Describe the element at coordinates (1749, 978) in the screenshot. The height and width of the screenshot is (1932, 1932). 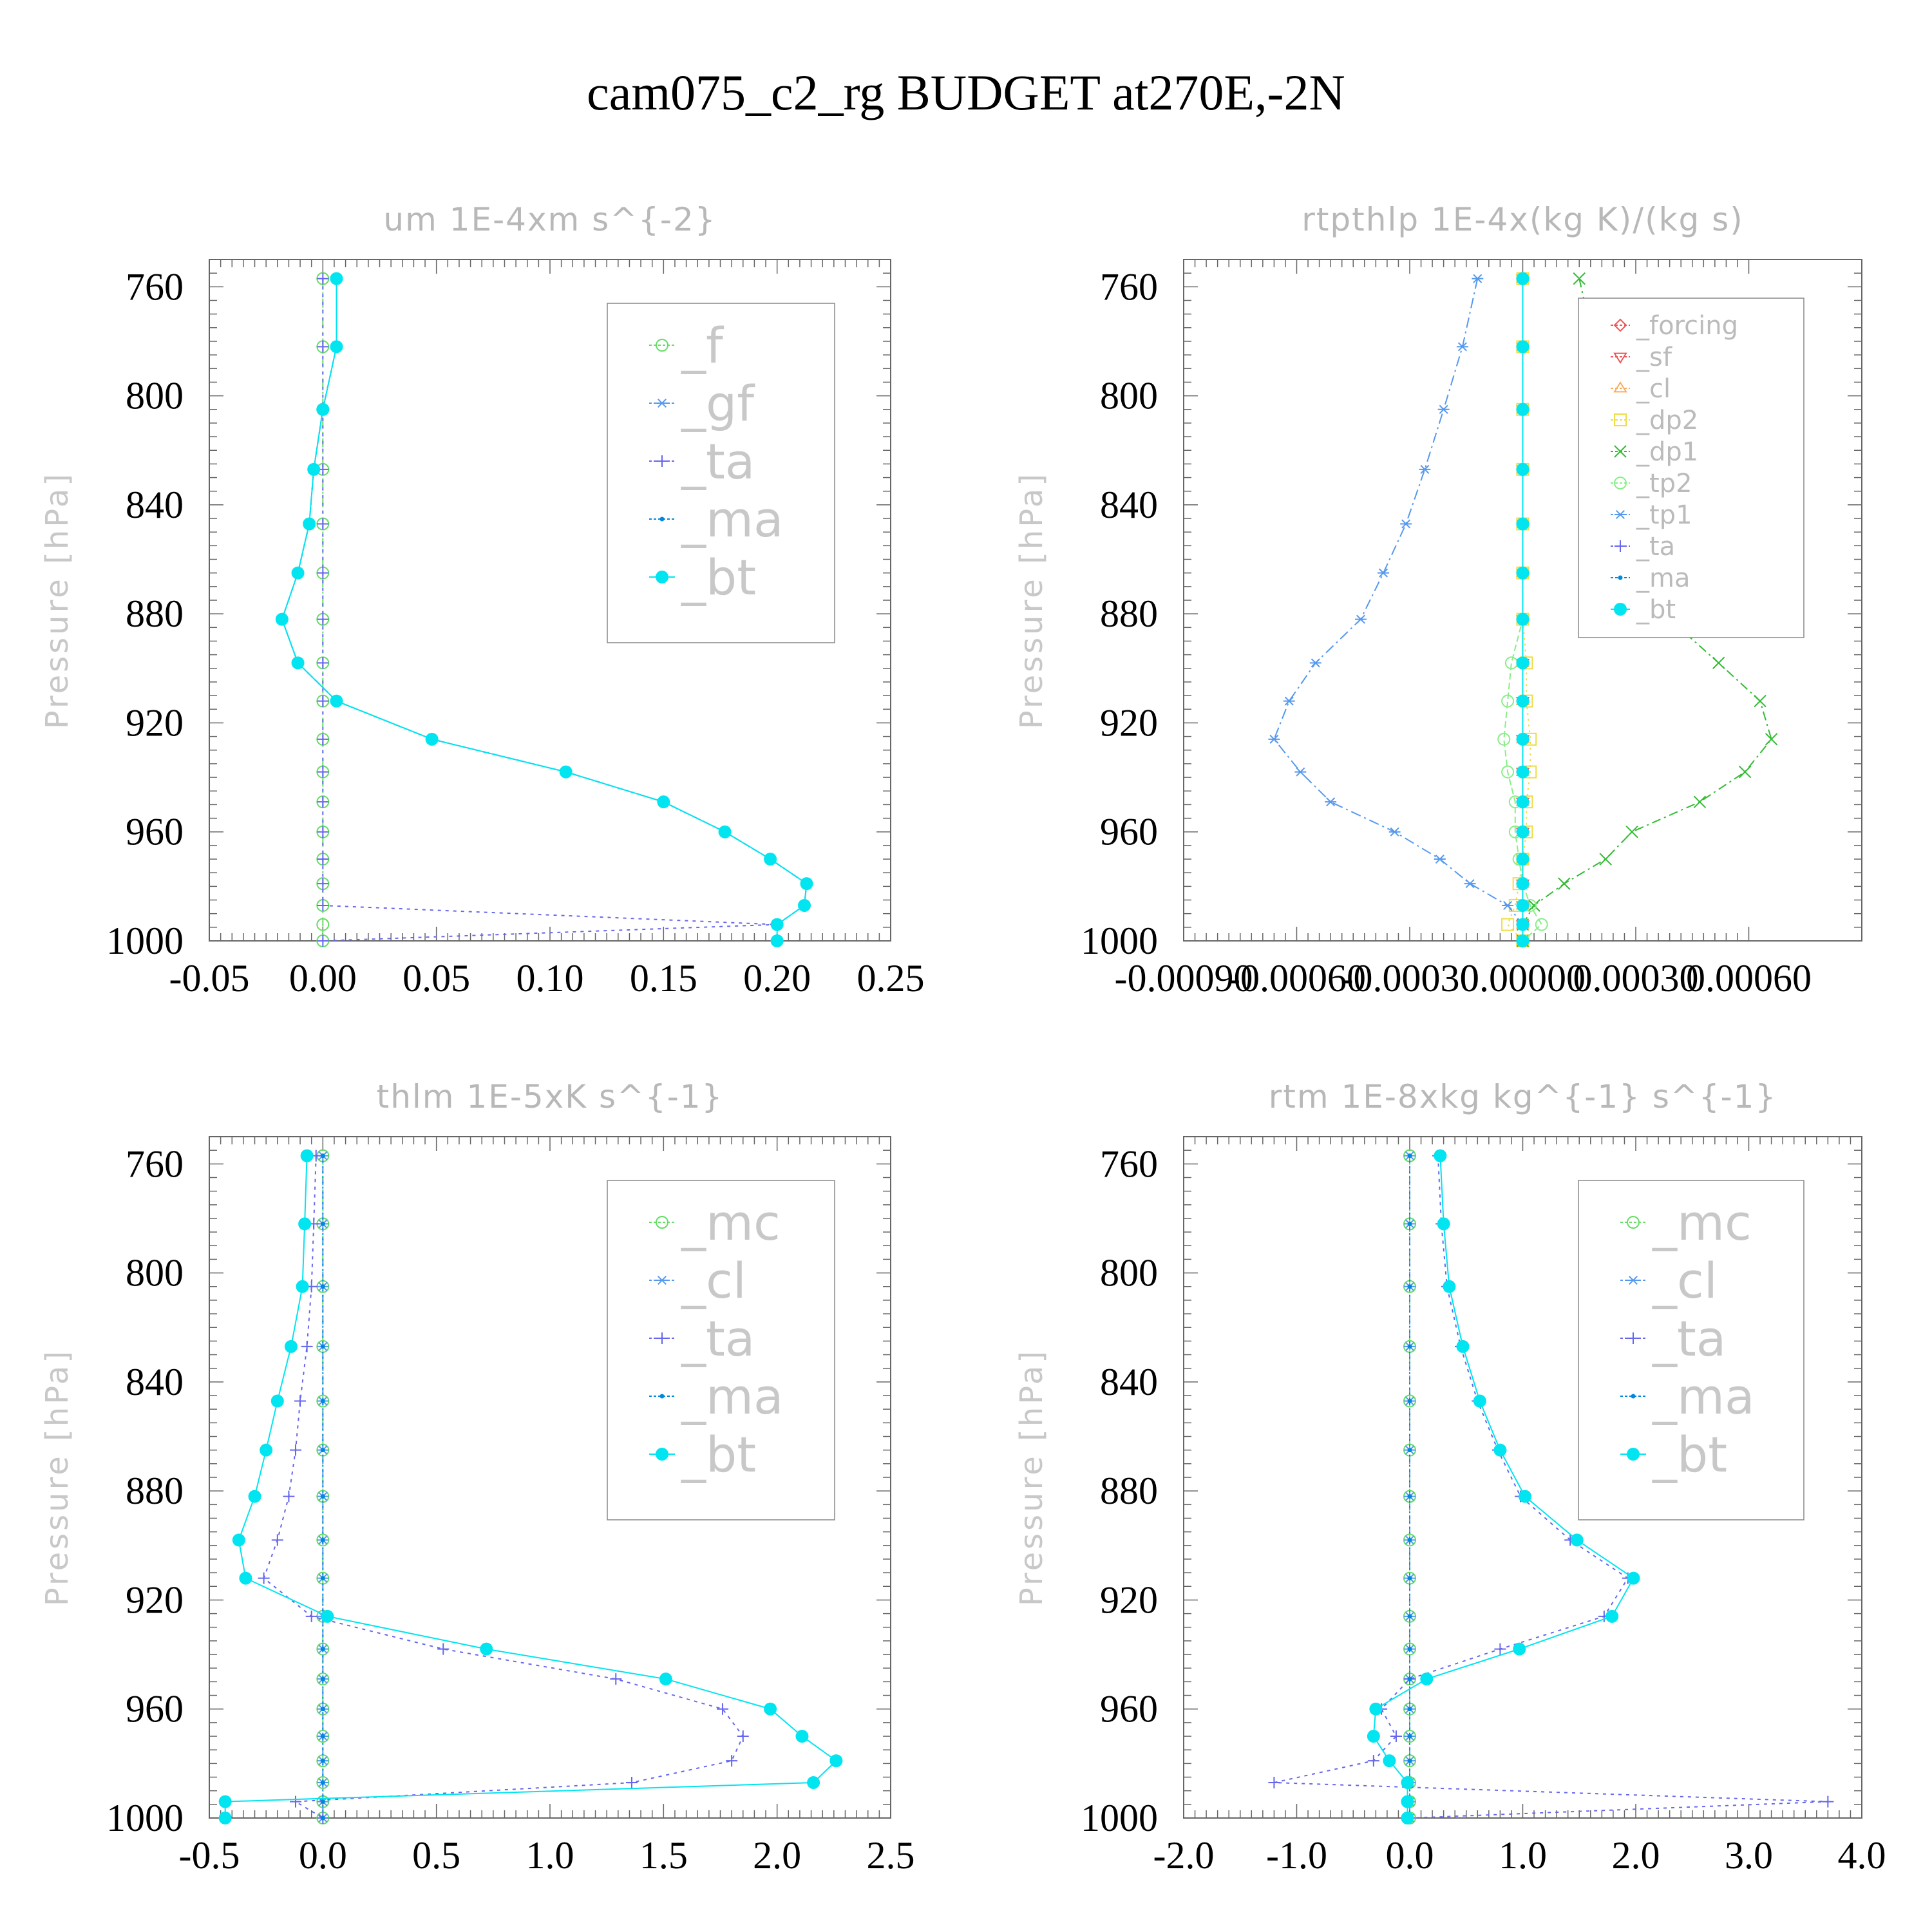
I see `x-tick-label: 0.00060` at that location.